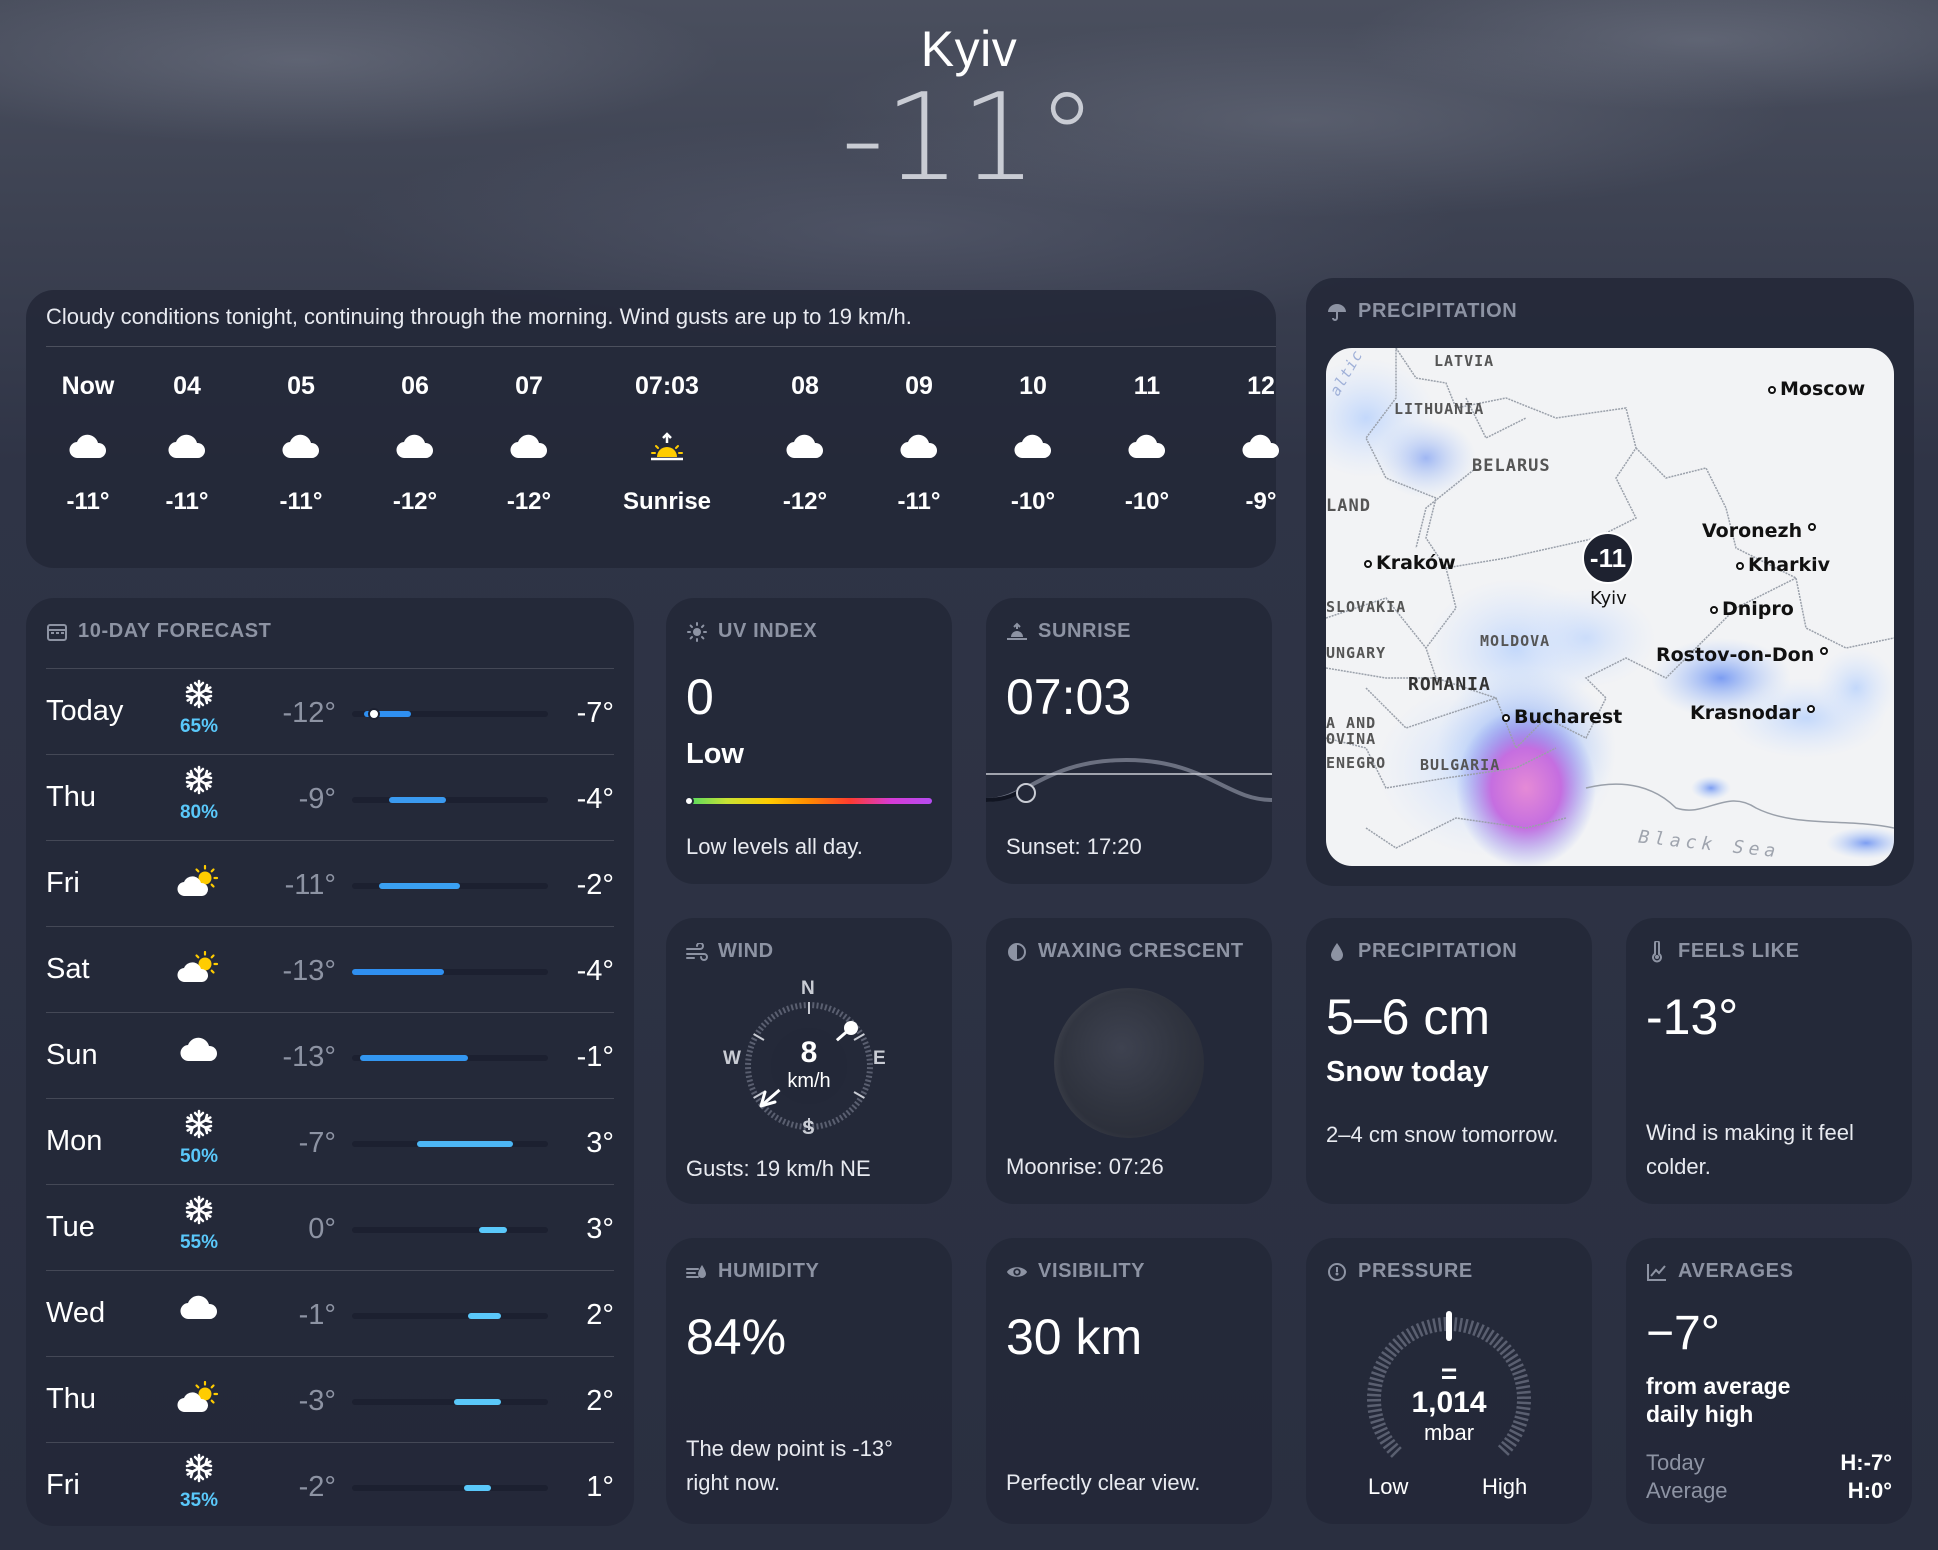 The height and width of the screenshot is (1550, 1938). What do you see at coordinates (70, 1227) in the screenshot?
I see `day-name: Tue` at bounding box center [70, 1227].